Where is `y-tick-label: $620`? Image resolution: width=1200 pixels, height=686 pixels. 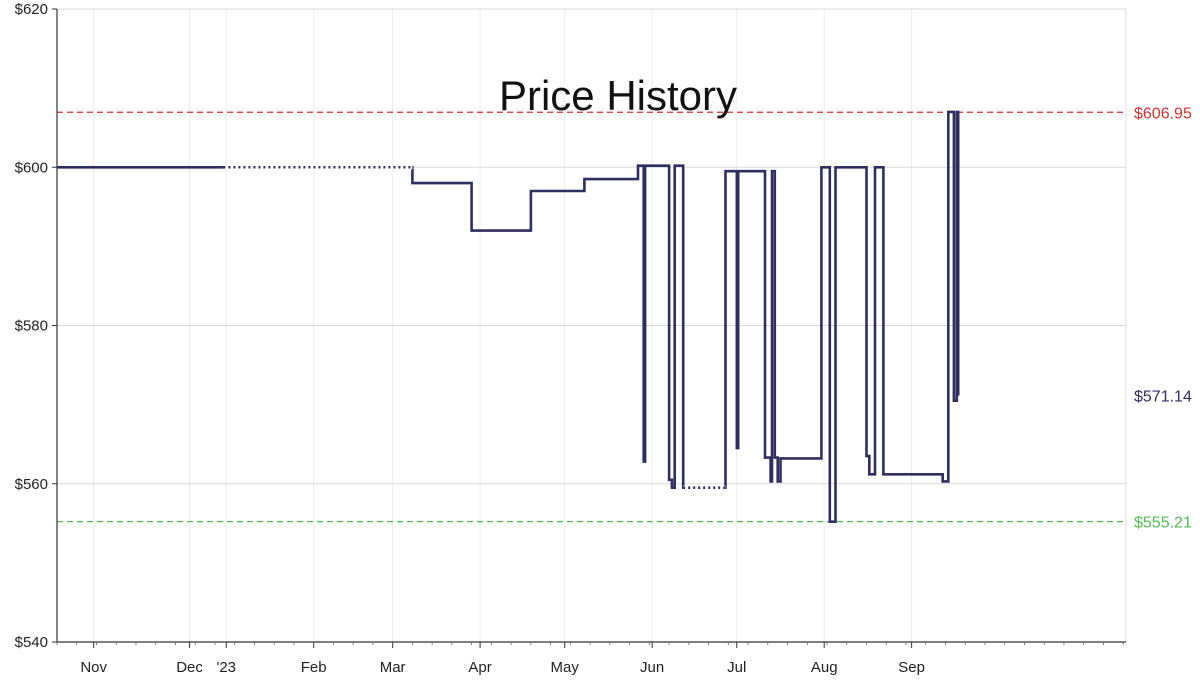
y-tick-label: $620 is located at coordinates (31, 9).